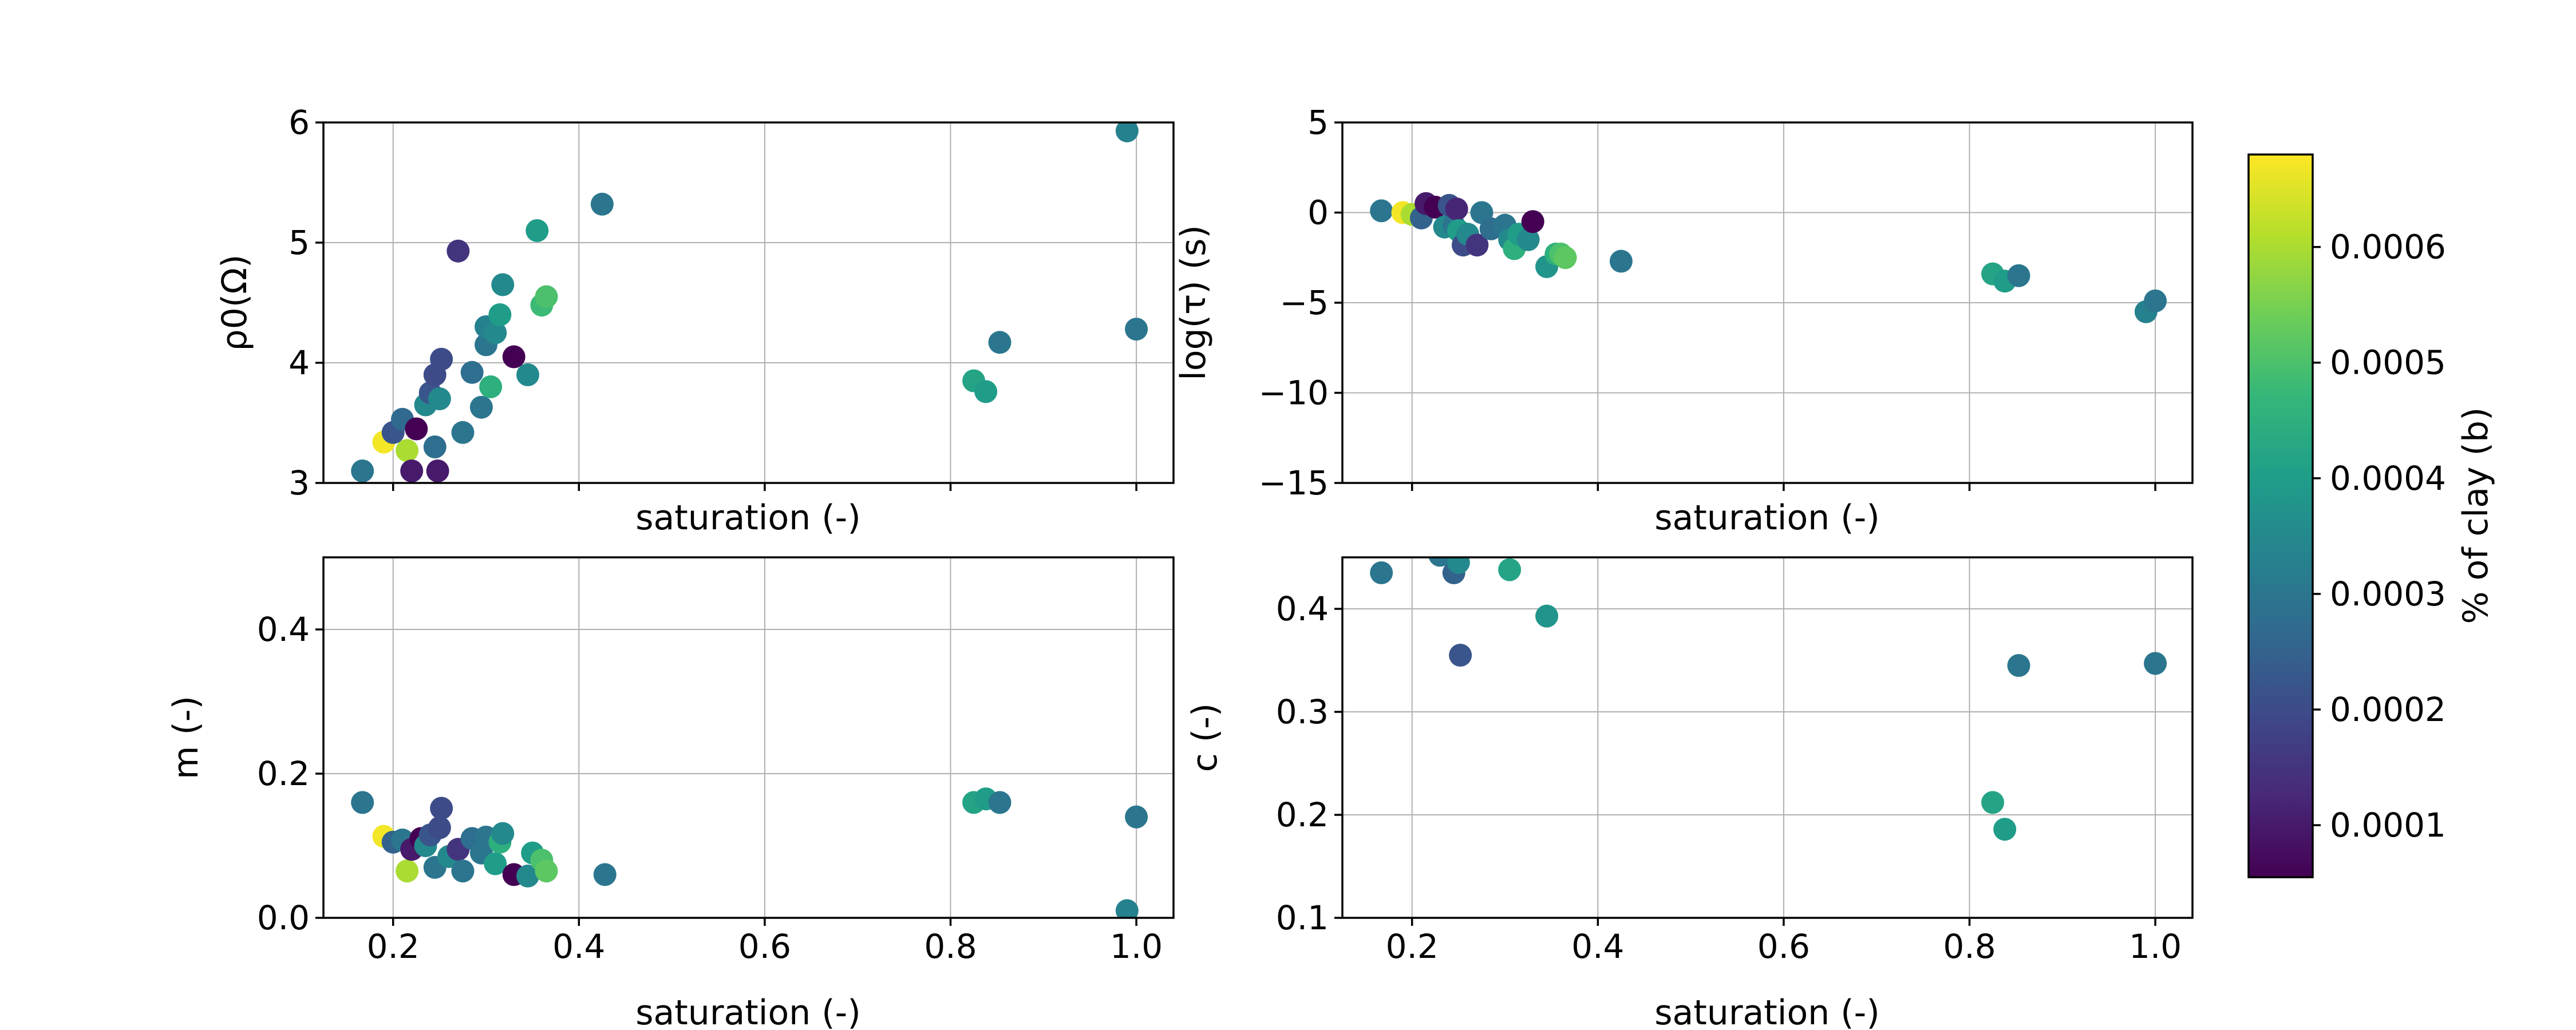 The height and width of the screenshot is (1030, 2576). What do you see at coordinates (2388, 478) in the screenshot?
I see `colorbar-tick-label: 0.0004` at bounding box center [2388, 478].